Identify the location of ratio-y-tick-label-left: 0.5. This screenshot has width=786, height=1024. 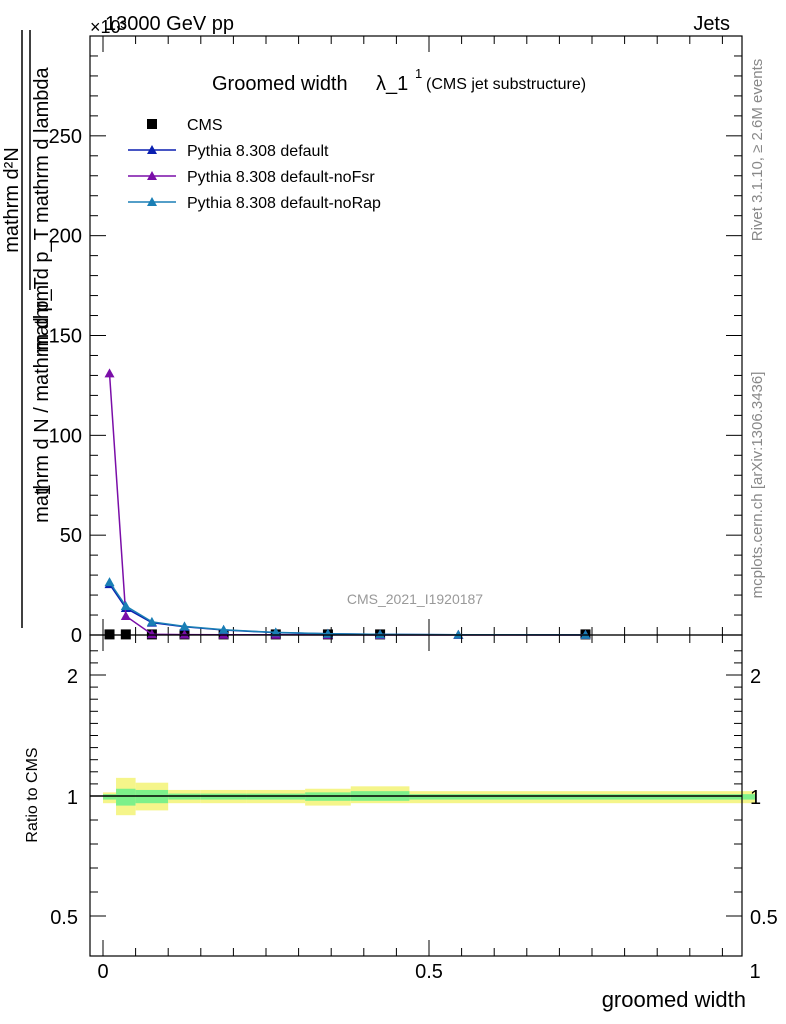
(64, 918).